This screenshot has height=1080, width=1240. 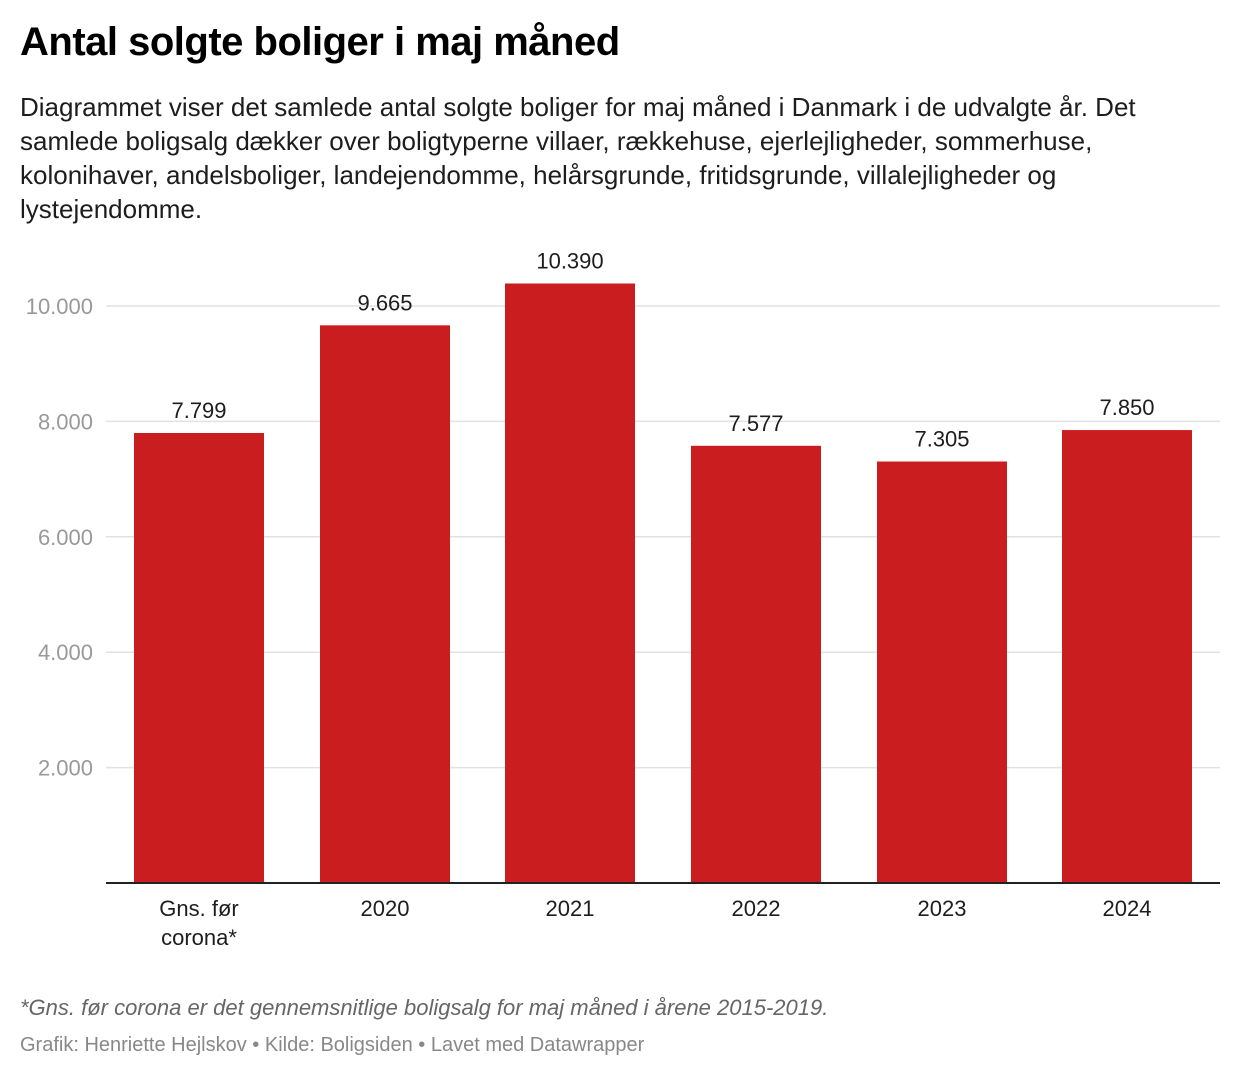 I want to click on y-tick-label: 6.000, so click(x=65, y=537).